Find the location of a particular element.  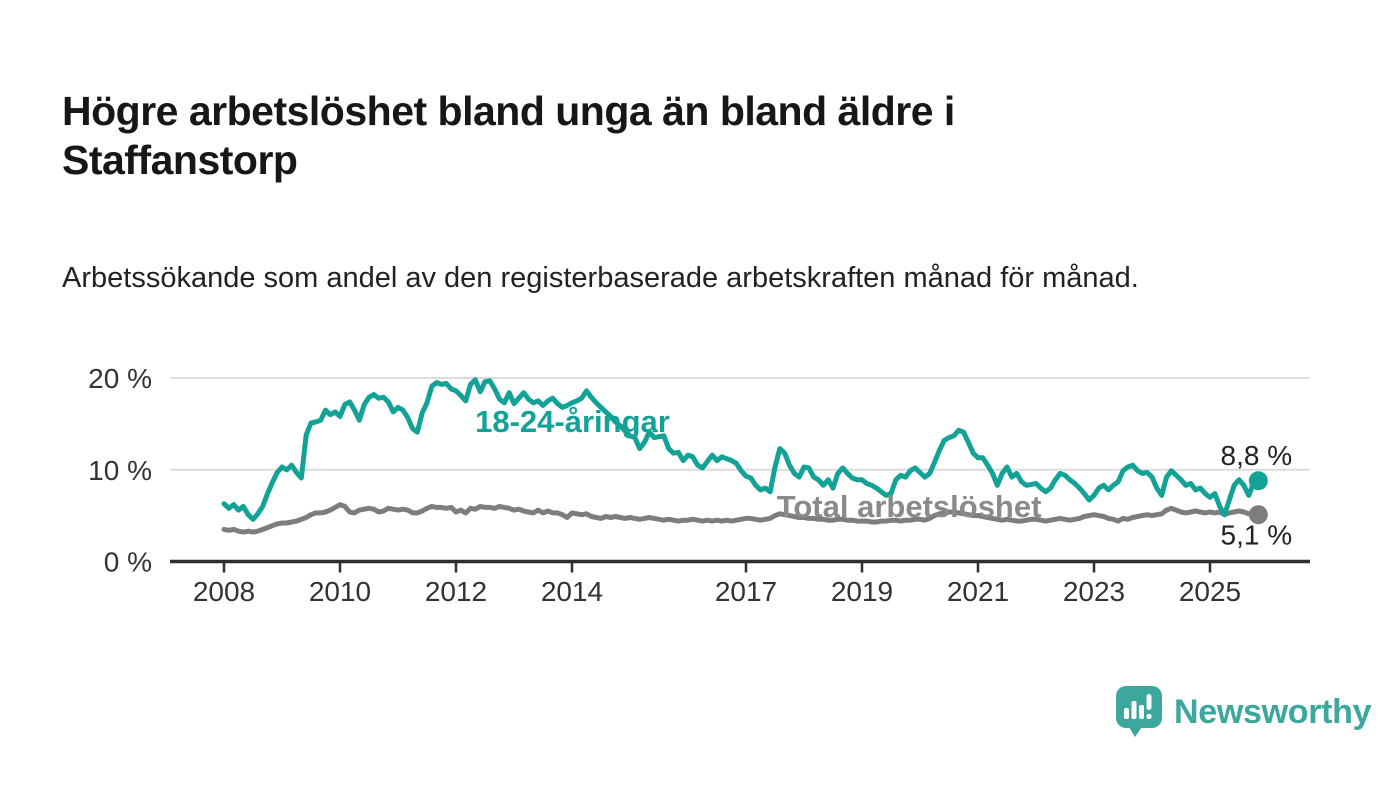

x-tick-label: 2012 is located at coordinates (456, 591).